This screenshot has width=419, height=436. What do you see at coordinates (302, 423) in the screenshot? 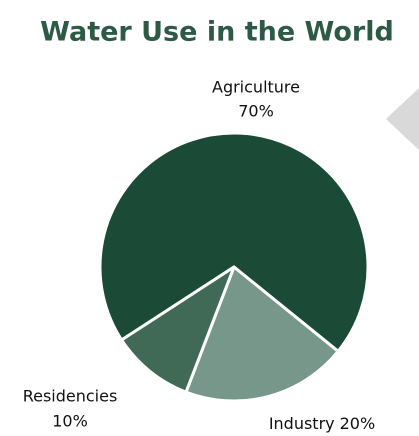
I see `slice-category: Industry` at bounding box center [302, 423].